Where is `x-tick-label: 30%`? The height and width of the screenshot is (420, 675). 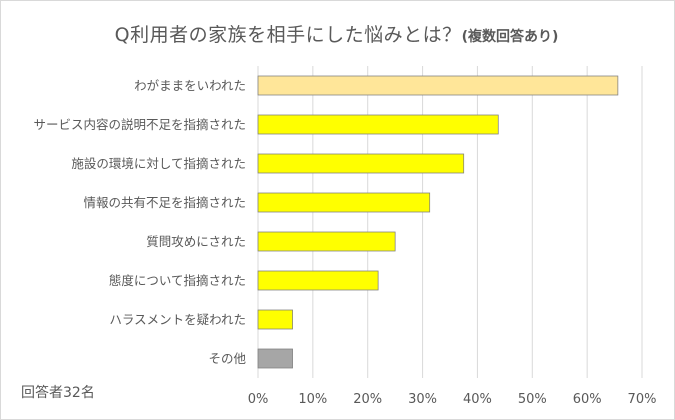
x-tick-label: 30% is located at coordinates (422, 399).